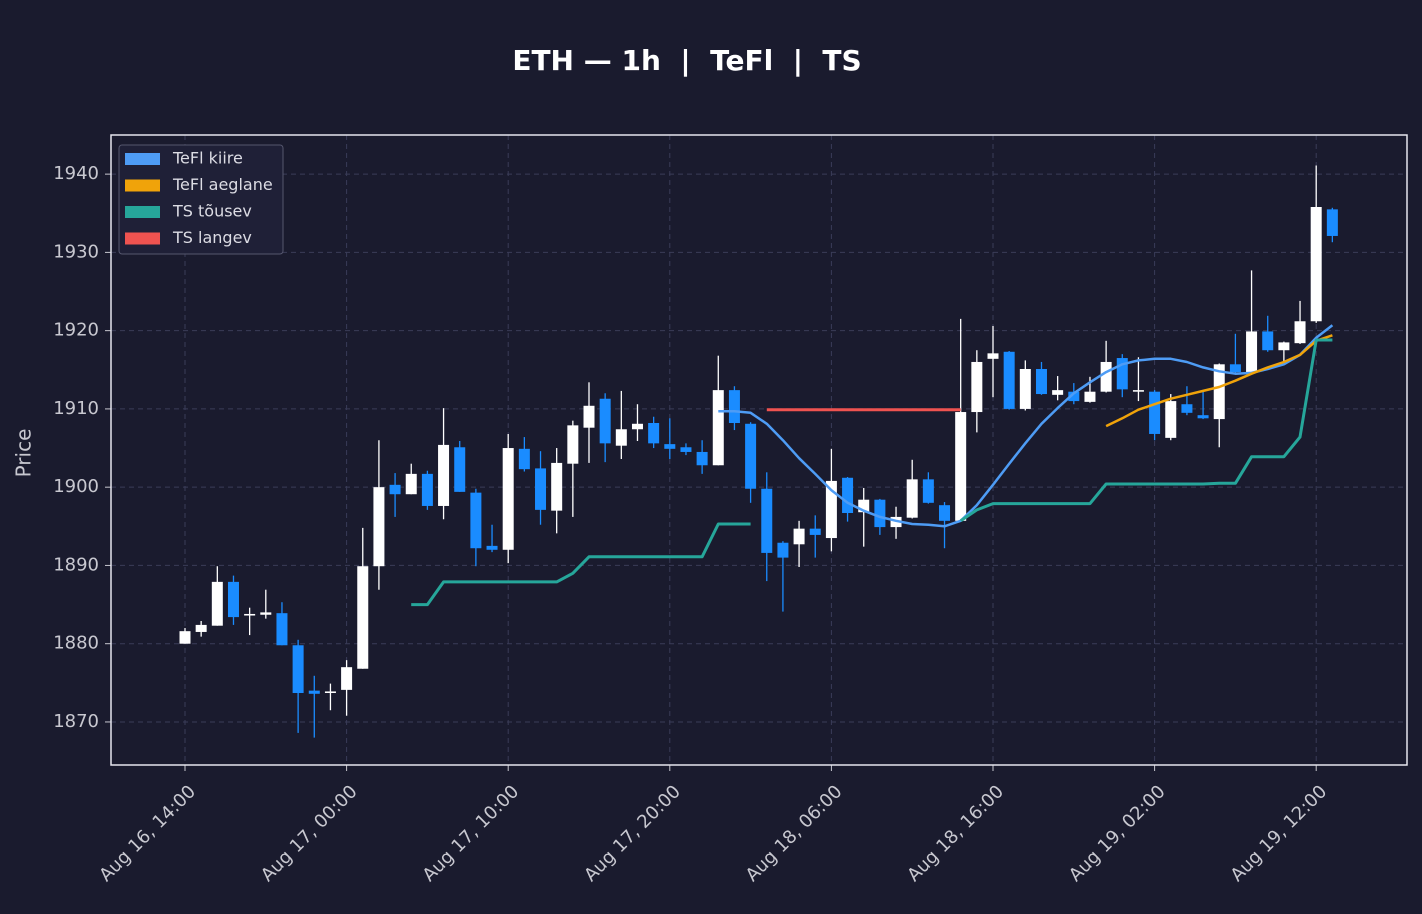 This screenshot has width=1422, height=914. I want to click on legend: TeFl kiire TeFl aeglane TS tõusev TS langev, so click(201, 199).